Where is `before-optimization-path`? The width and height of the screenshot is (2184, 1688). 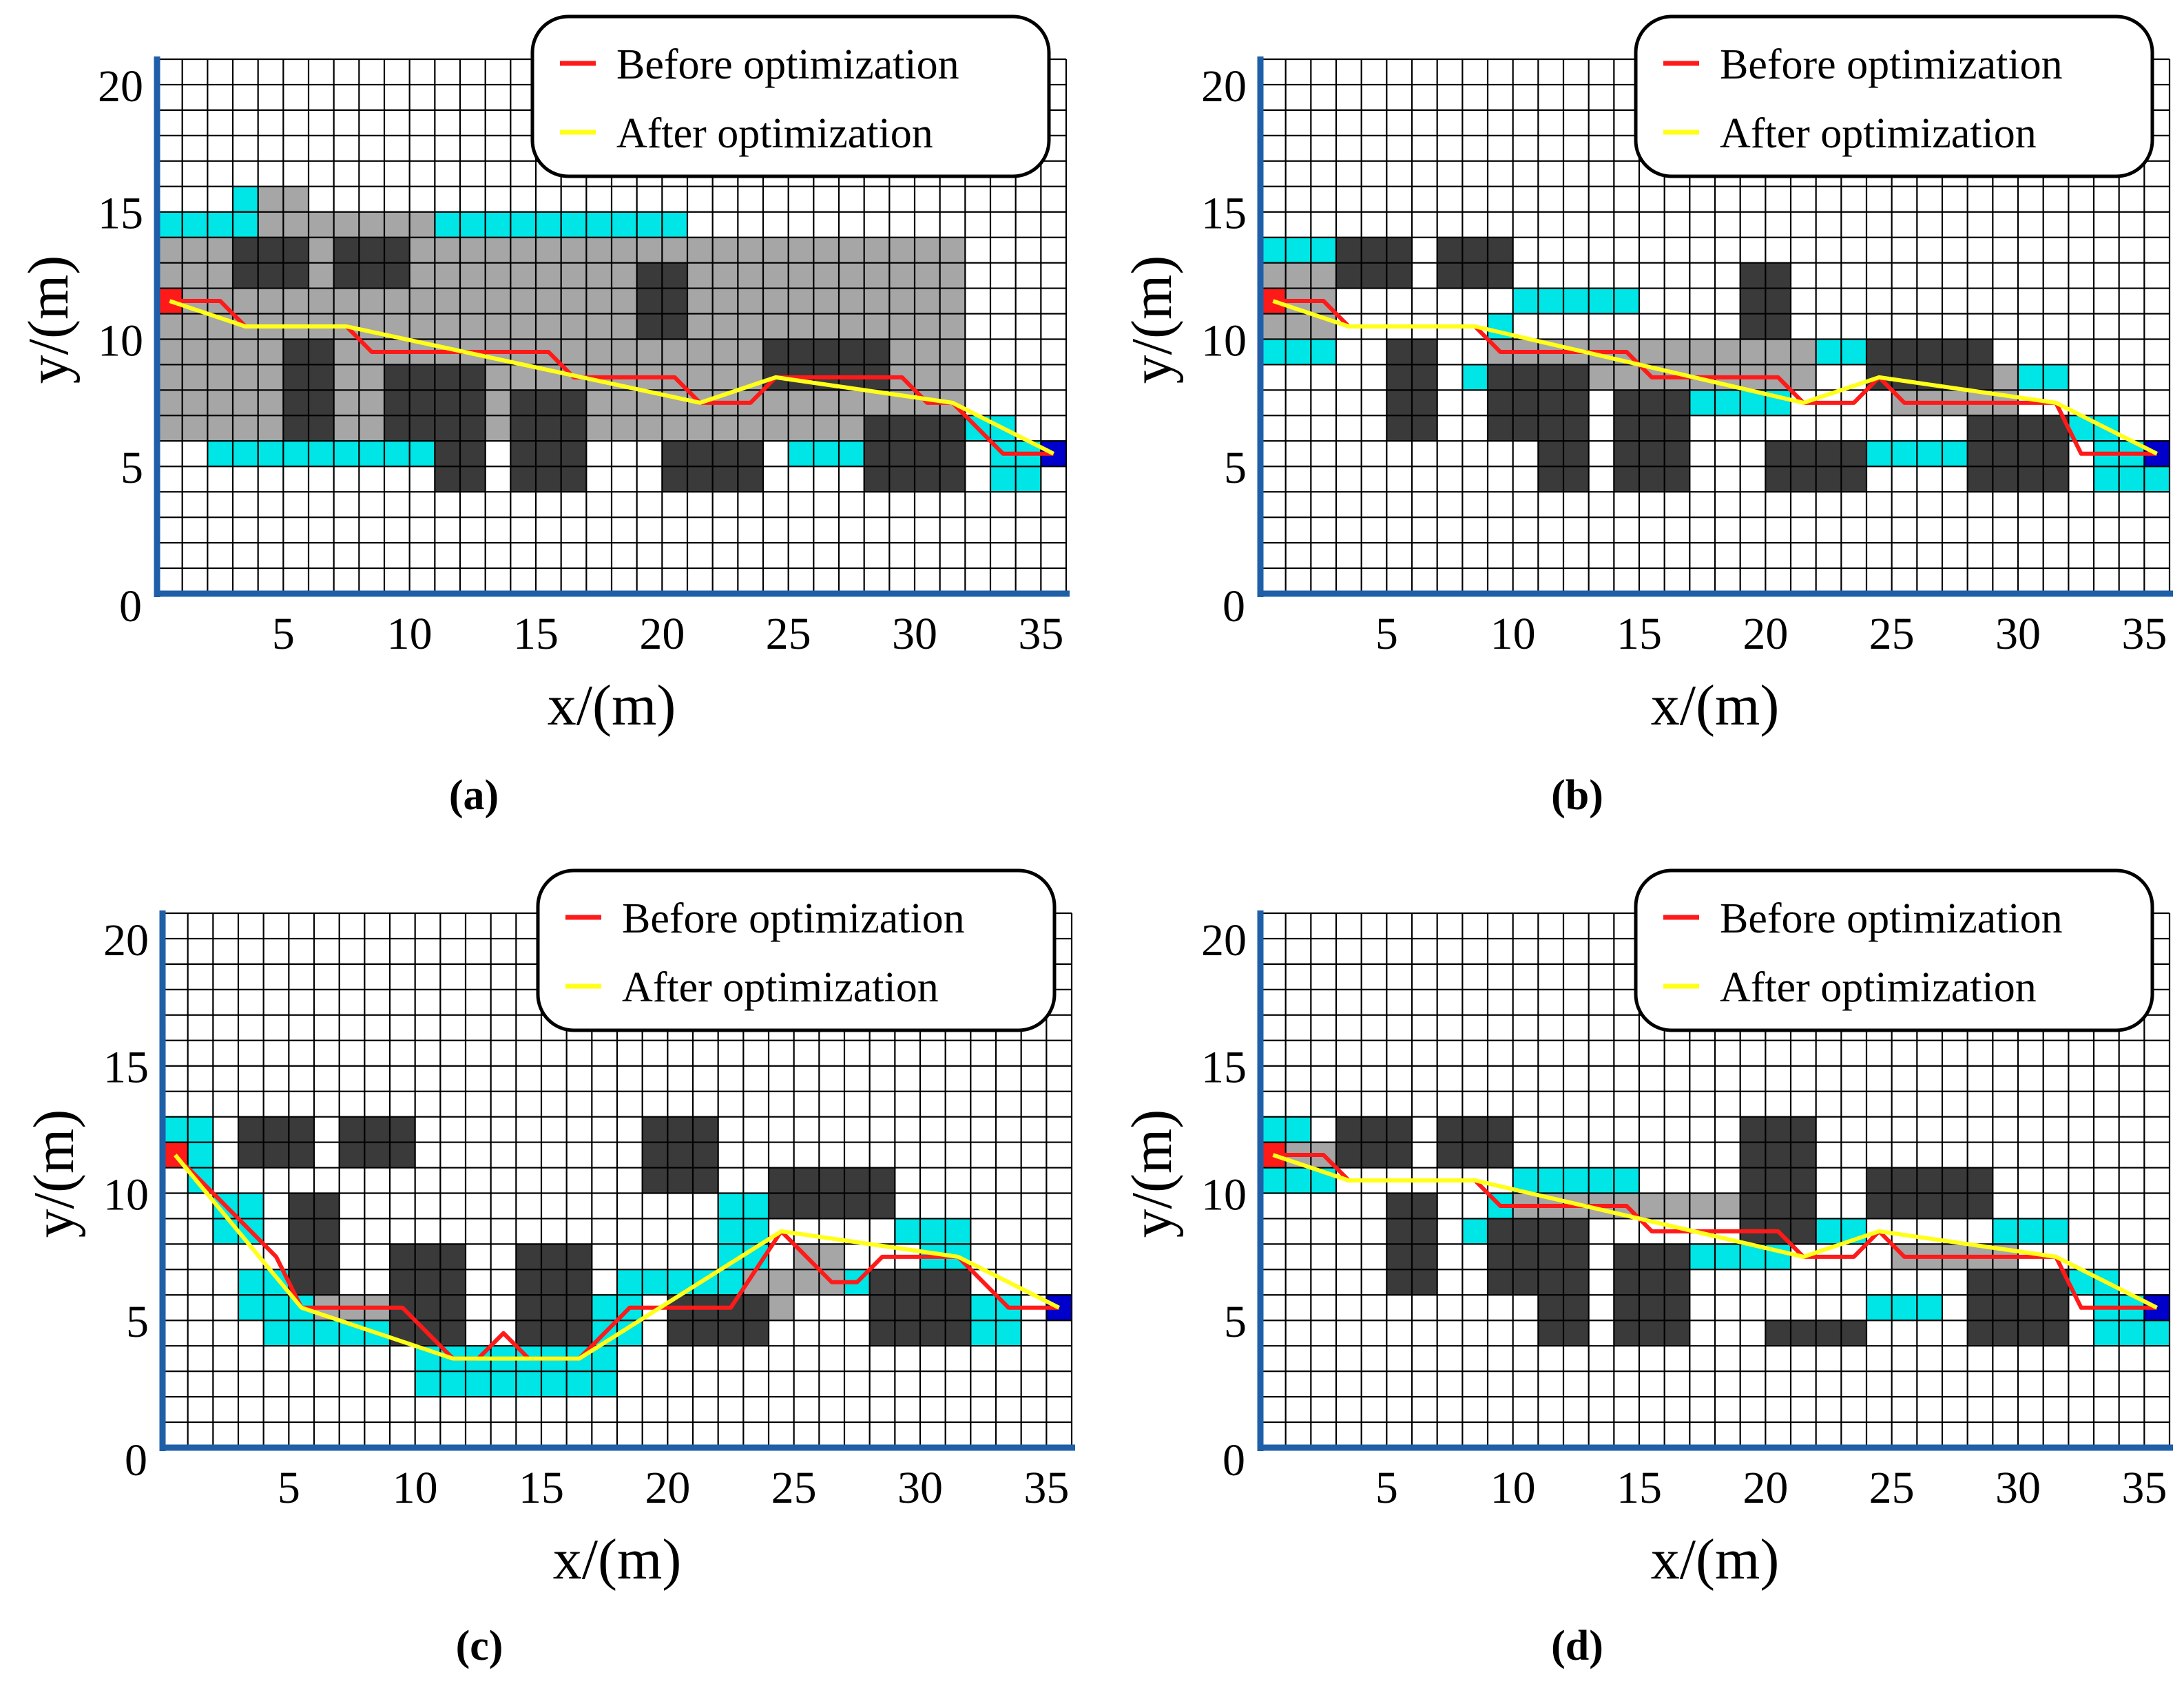 before-optimization-path is located at coordinates (616, 1257).